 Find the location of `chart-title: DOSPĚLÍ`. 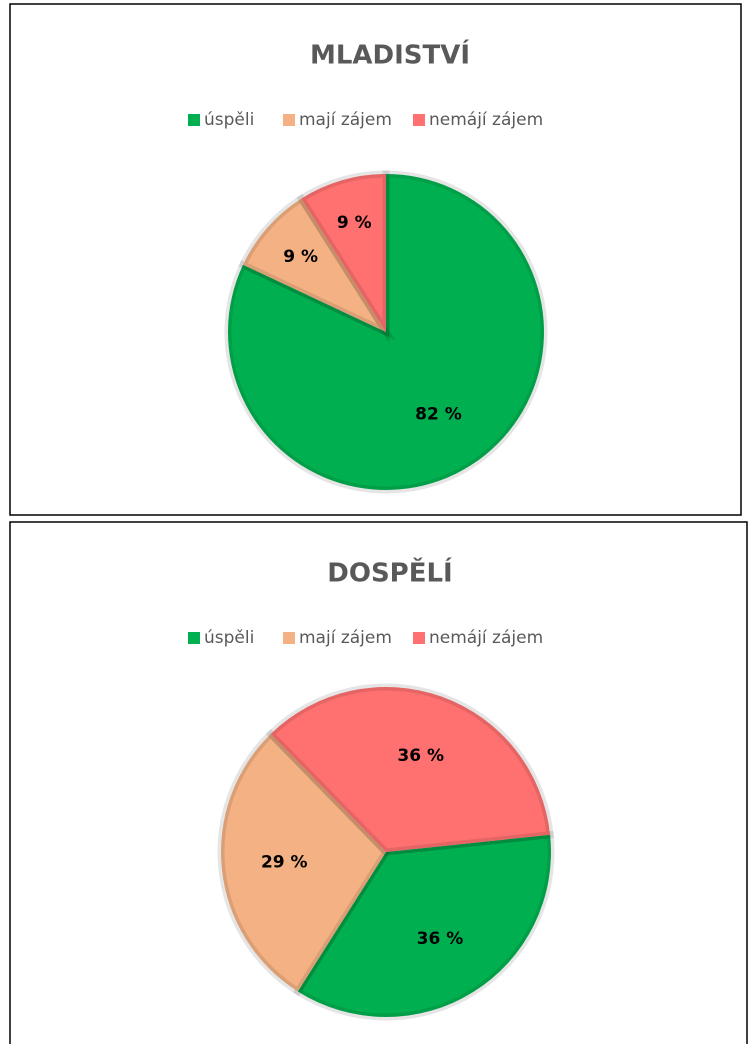

chart-title: DOSPĚLÍ is located at coordinates (389, 573).